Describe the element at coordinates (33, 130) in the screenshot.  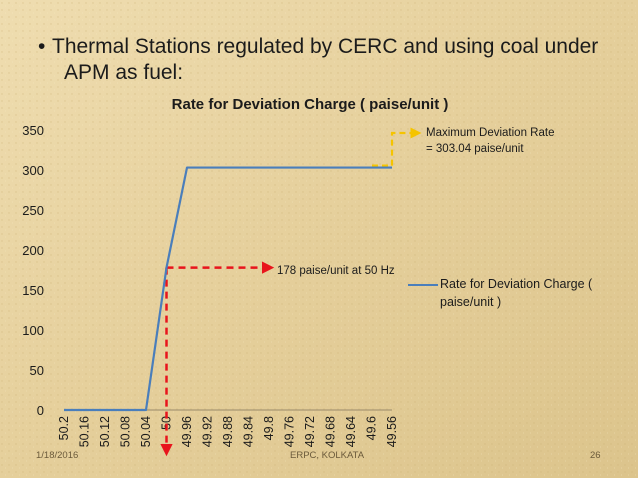
I see `y-tick-label: 350` at that location.